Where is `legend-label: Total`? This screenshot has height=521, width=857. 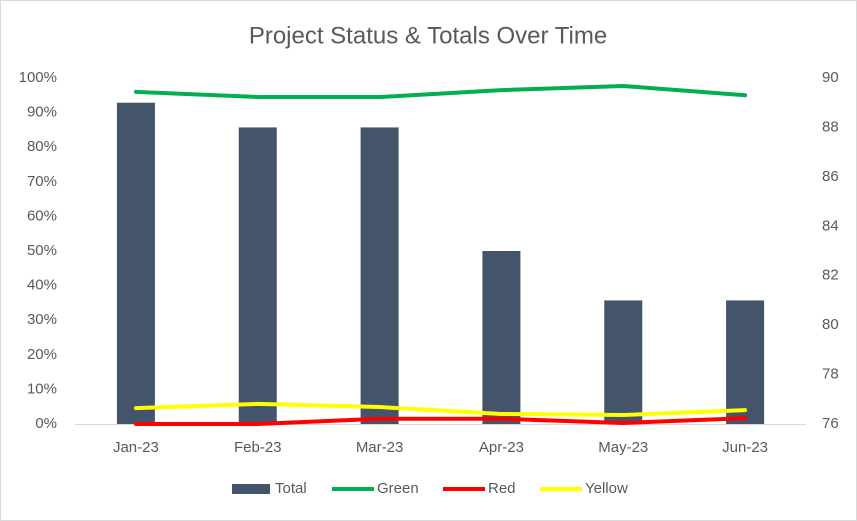 legend-label: Total is located at coordinates (291, 488).